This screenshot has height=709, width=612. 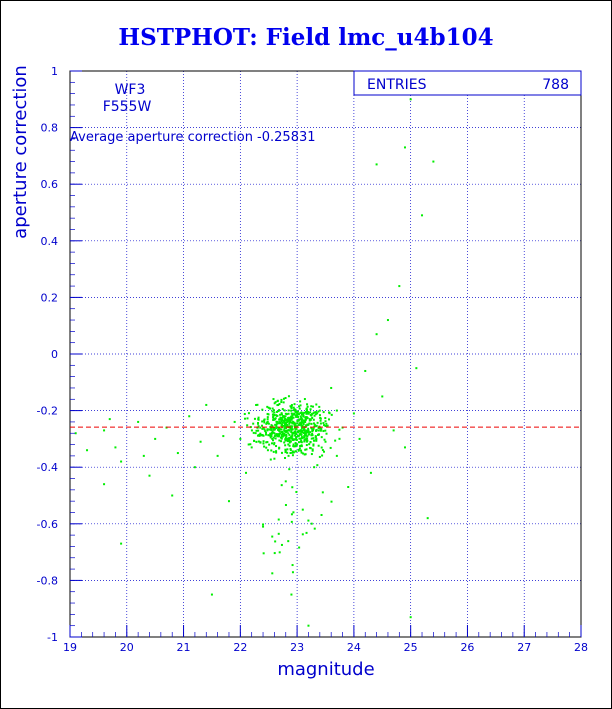 What do you see at coordinates (397, 85) in the screenshot?
I see `entries-label: ENTRIES` at bounding box center [397, 85].